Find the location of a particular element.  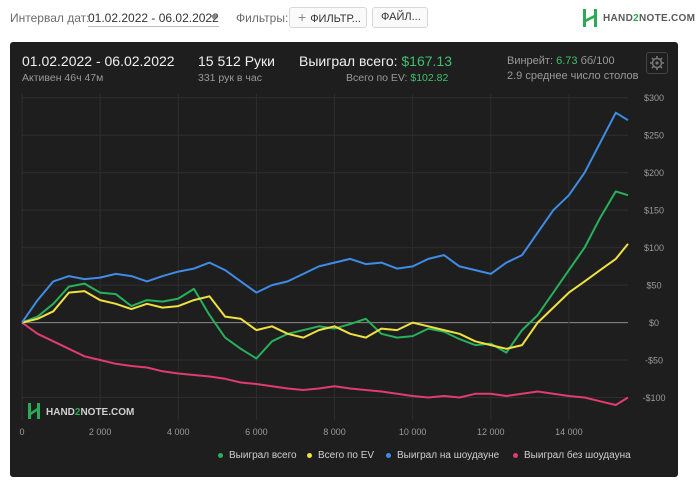

gear-icon is located at coordinates (657, 63).